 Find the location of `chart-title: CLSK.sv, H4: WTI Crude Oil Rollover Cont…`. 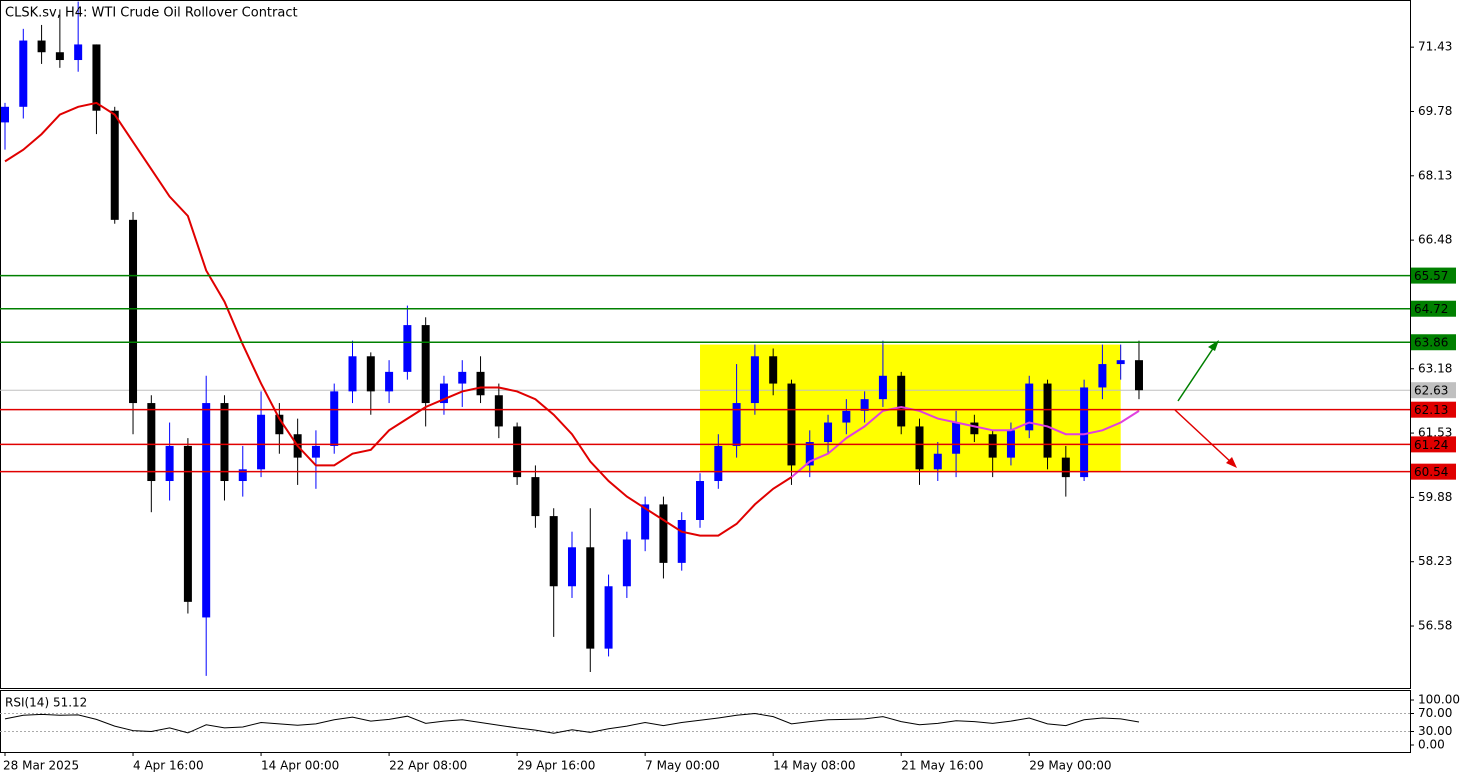

chart-title: CLSK.sv, H4: WTI Crude Oil Rollover Cont… is located at coordinates (151, 13).